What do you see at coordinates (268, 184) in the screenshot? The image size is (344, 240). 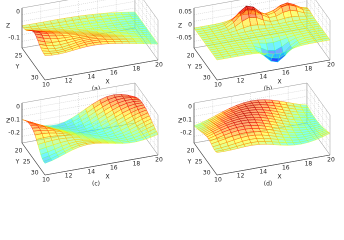 I see `panel-label: (d)` at bounding box center [268, 184].